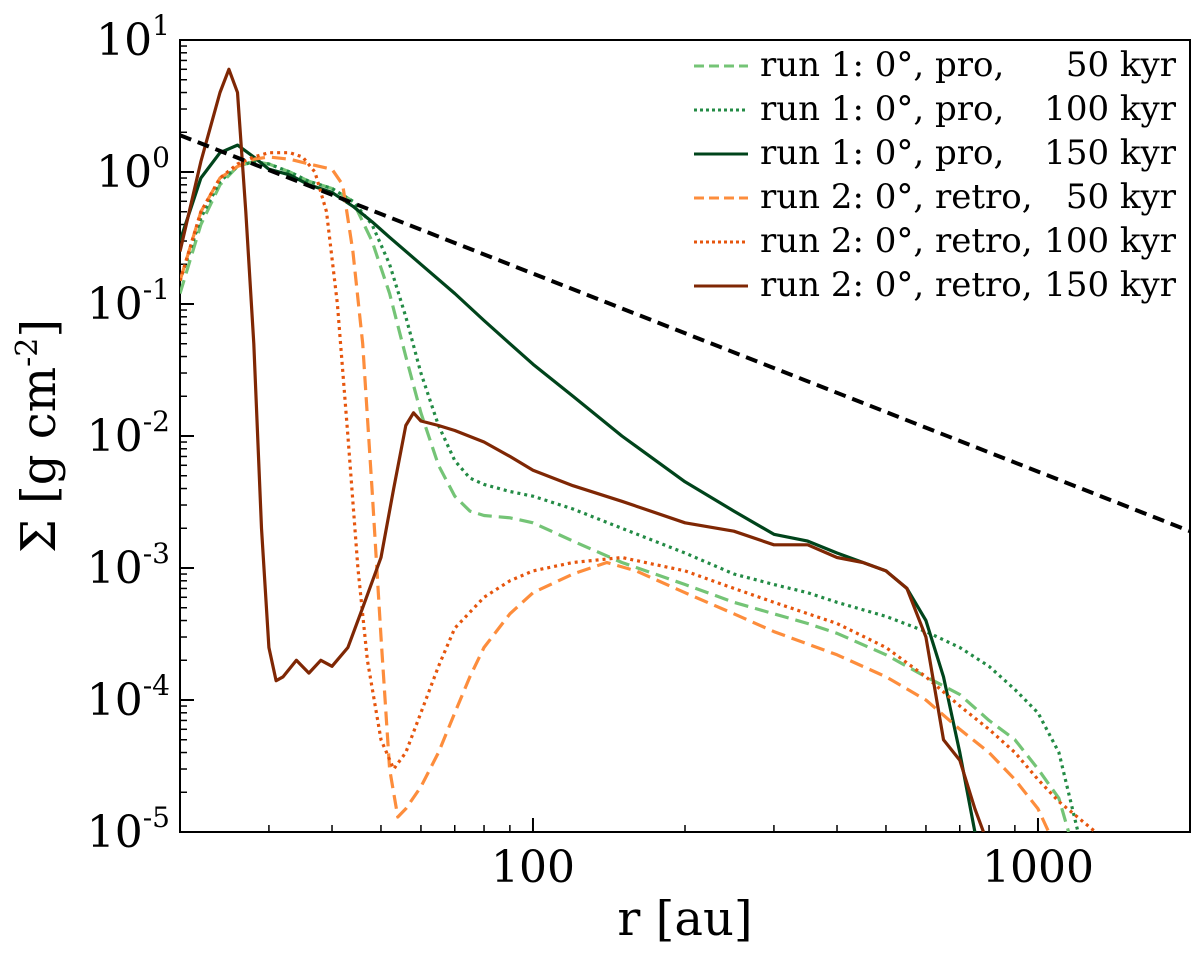 The height and width of the screenshot is (955, 1200). What do you see at coordinates (128, 829) in the screenshot?
I see `y-tick-label: 10⁻⁵` at bounding box center [128, 829].